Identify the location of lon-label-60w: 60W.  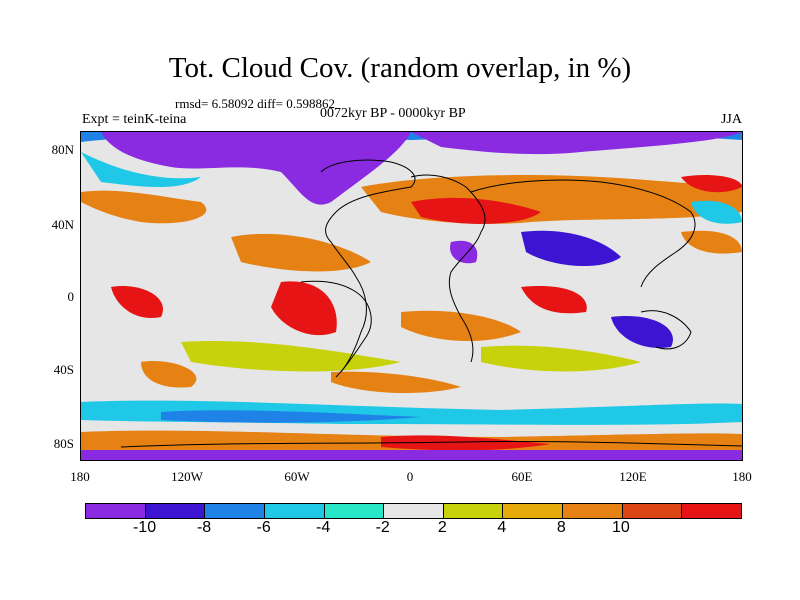
(297, 476).